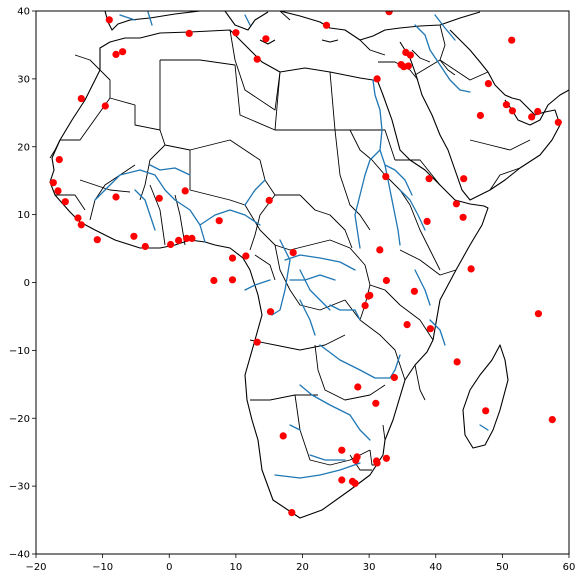  I want to click on y-tick-label: 20, so click(23, 147).